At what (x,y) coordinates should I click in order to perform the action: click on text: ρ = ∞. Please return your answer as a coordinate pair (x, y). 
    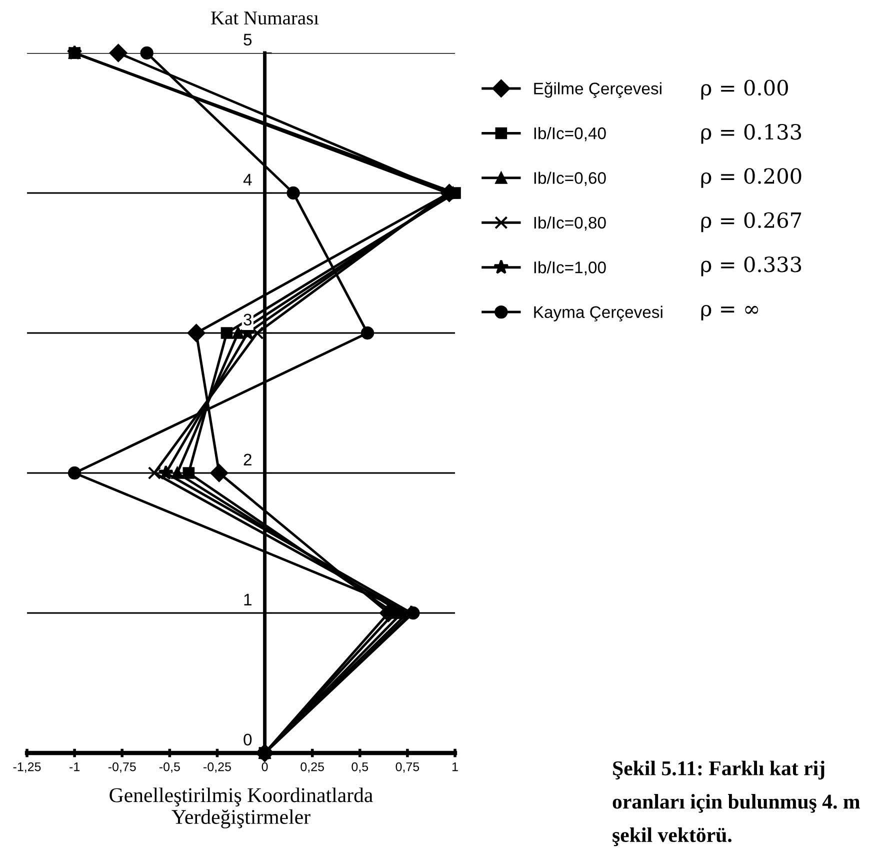
    Looking at the image, I should click on (729, 312).